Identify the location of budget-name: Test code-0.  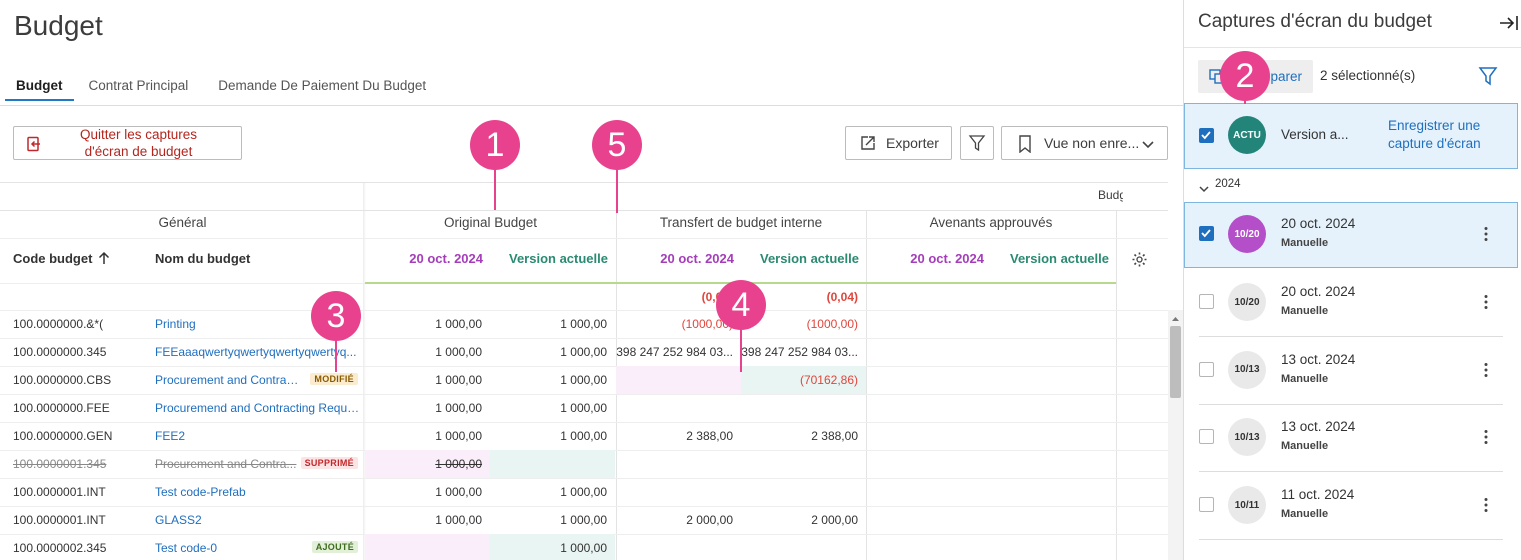
(186, 548).